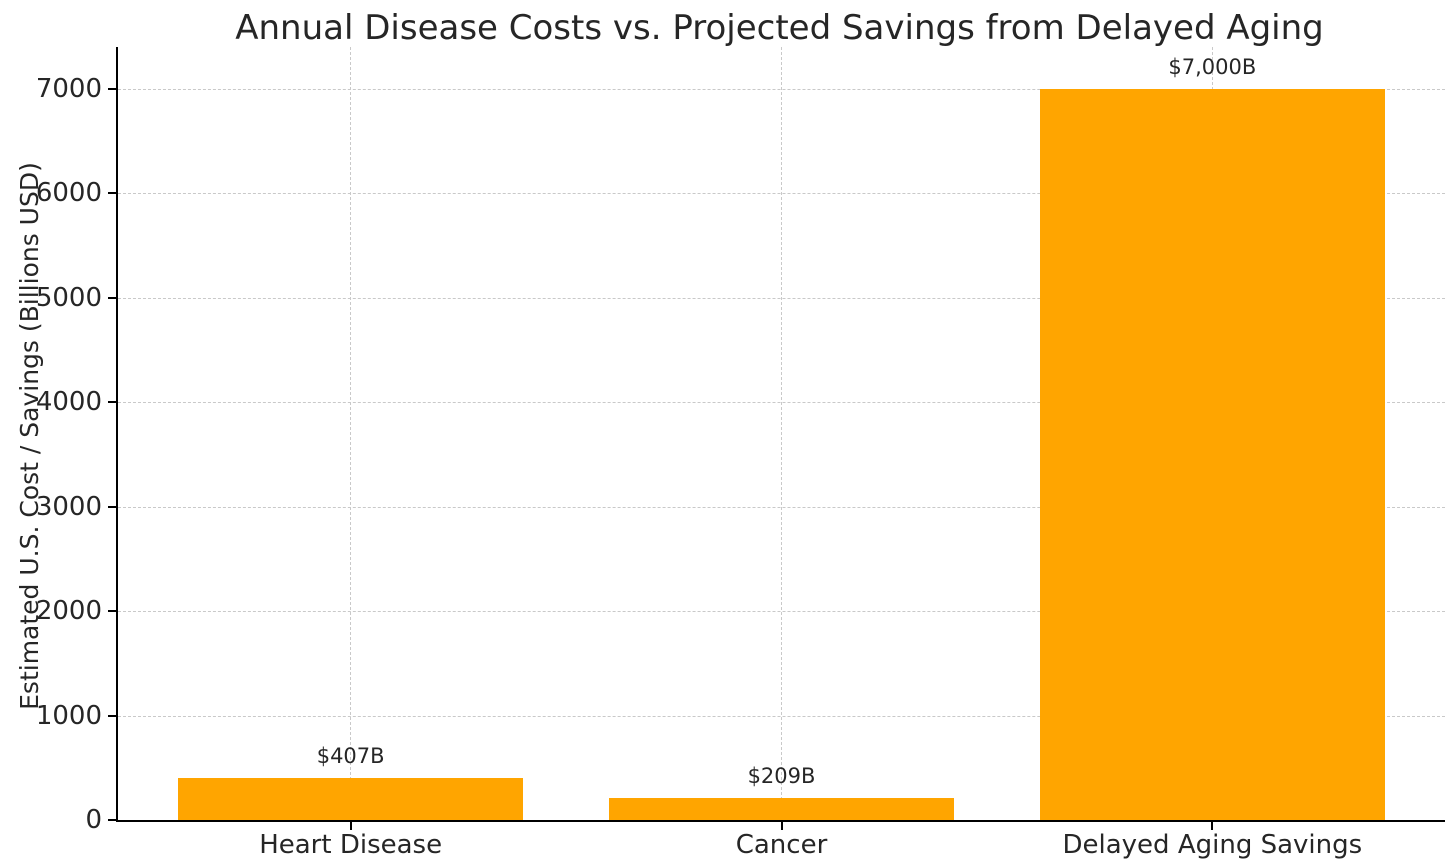  What do you see at coordinates (68, 506) in the screenshot?
I see `y-tick-label: 3000` at bounding box center [68, 506].